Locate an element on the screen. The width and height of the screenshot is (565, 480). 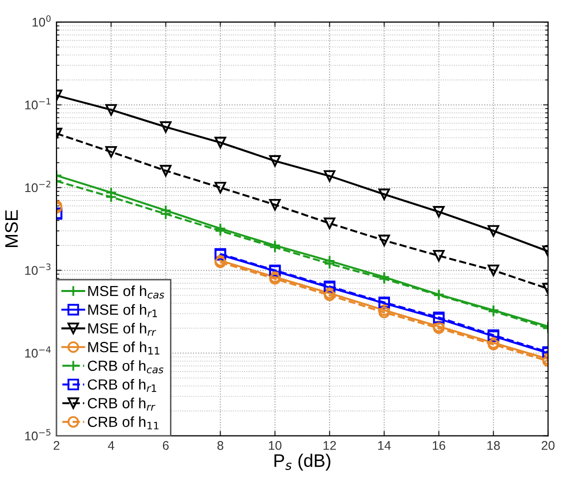
y-tick-label: 10$^{−2}$ is located at coordinates (37, 186).